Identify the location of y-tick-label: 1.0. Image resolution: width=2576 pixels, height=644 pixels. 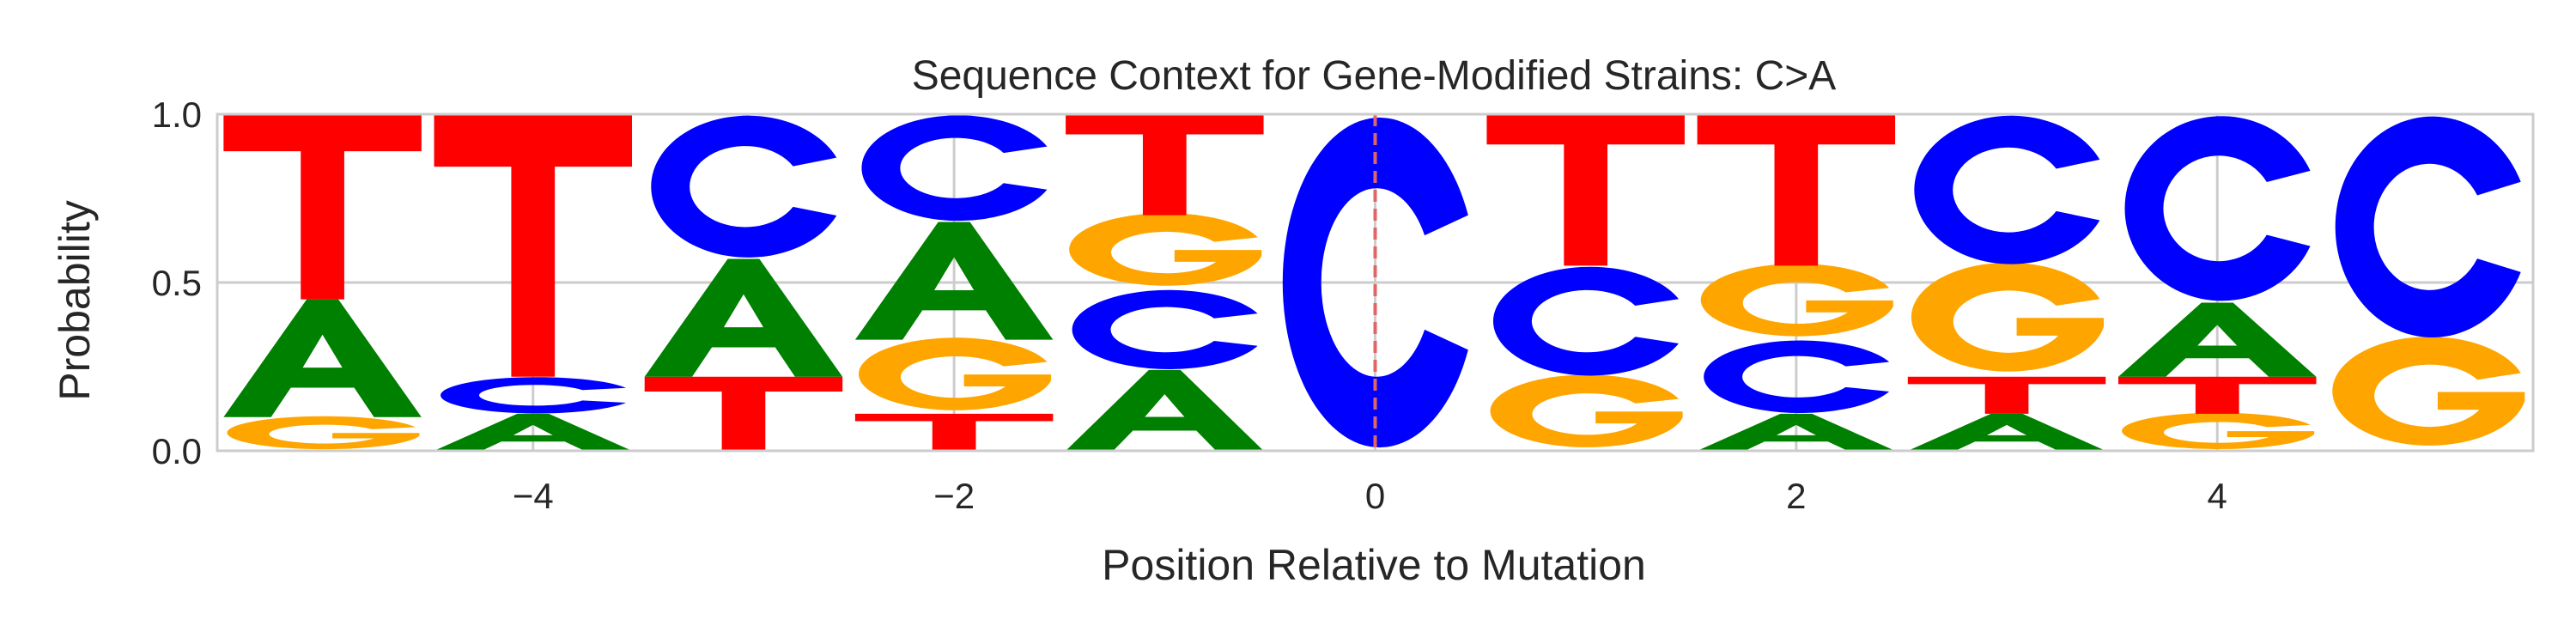
(177, 114).